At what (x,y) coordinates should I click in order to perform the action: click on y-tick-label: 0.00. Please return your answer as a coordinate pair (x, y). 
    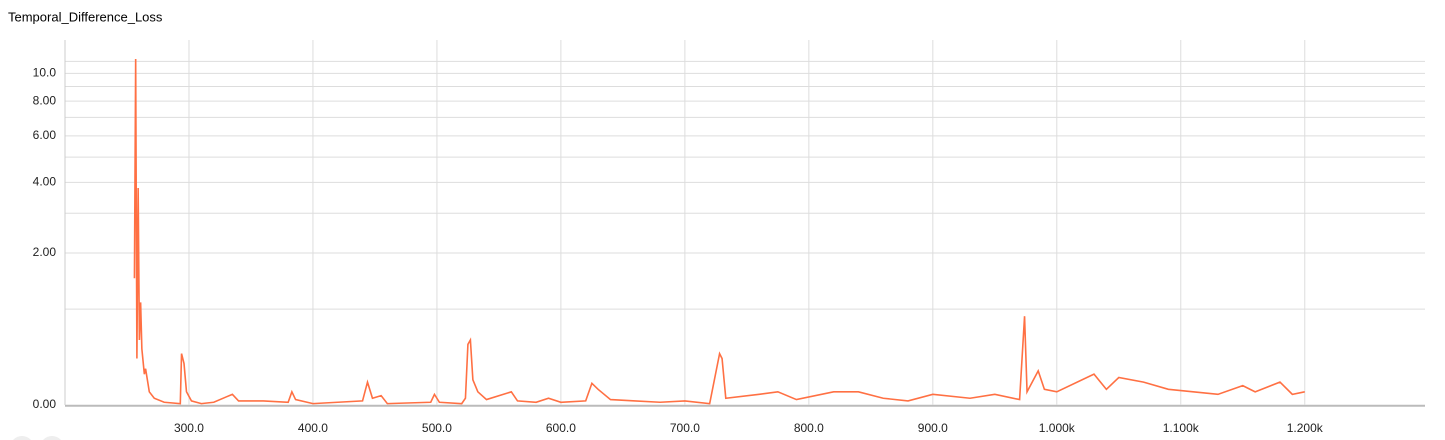
    Looking at the image, I should click on (45, 404).